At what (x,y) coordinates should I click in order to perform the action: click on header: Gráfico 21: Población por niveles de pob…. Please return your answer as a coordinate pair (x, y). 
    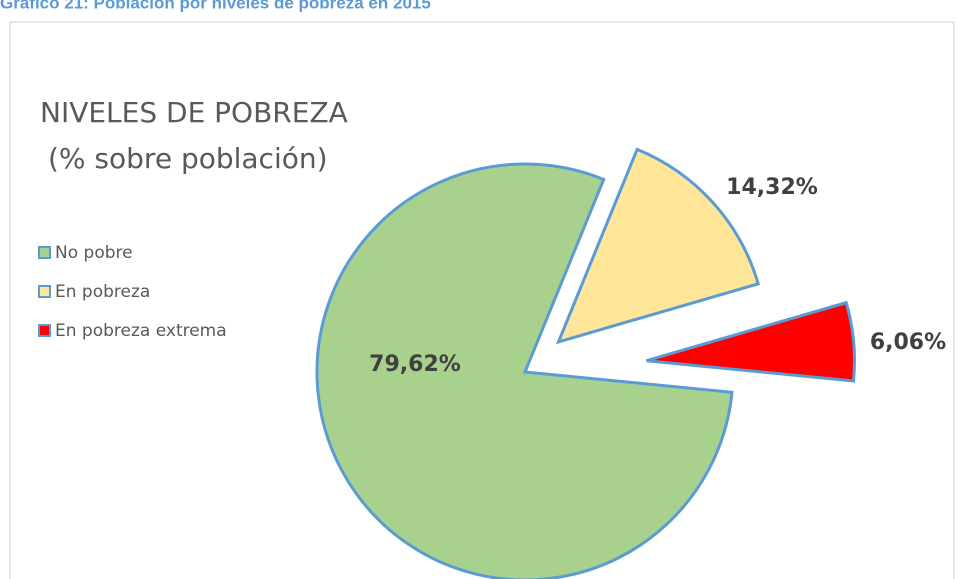
    Looking at the image, I should click on (215, 6).